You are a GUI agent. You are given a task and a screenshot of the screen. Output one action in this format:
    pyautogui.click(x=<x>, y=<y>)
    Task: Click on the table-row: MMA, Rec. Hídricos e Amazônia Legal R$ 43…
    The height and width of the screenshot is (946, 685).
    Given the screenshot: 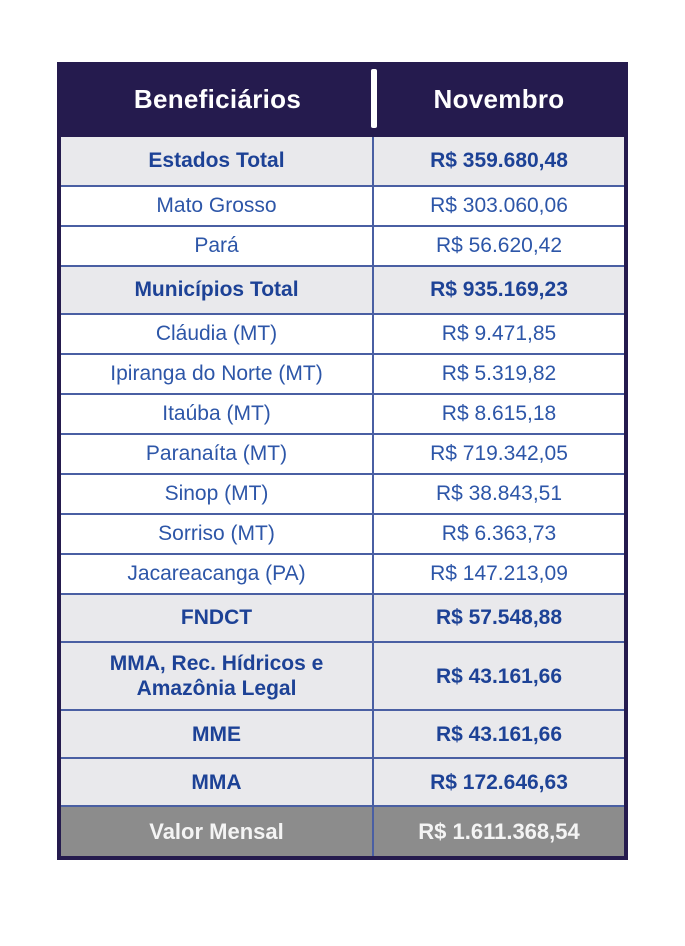 What is the action you would take?
    pyautogui.click(x=342, y=675)
    